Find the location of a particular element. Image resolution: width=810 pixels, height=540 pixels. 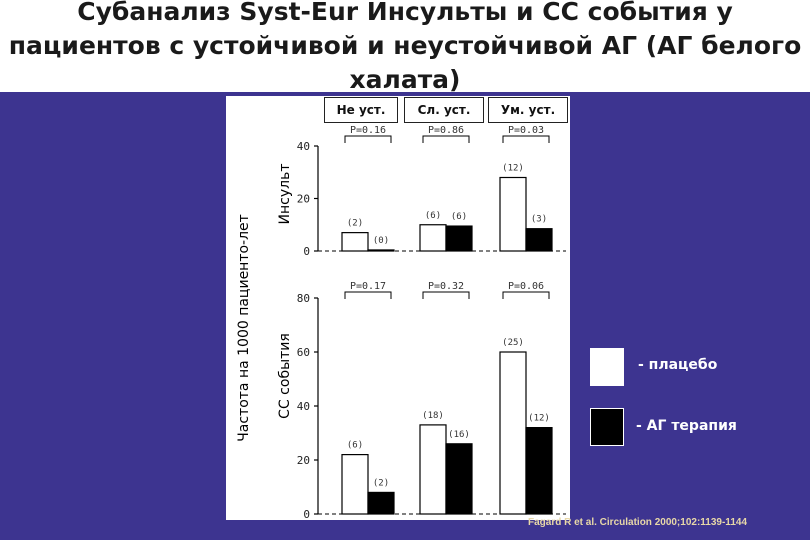

stroke-y-tick-label: 40 is located at coordinates (303, 146).